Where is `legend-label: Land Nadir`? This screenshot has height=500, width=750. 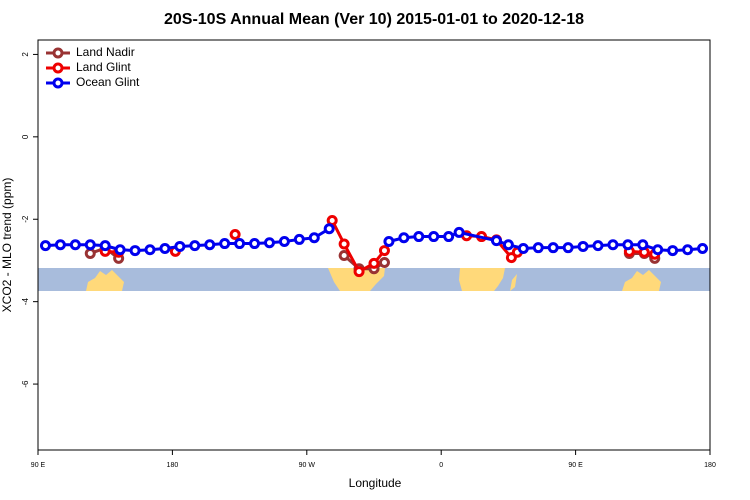
legend-label: Land Nadir is located at coordinates (105, 52).